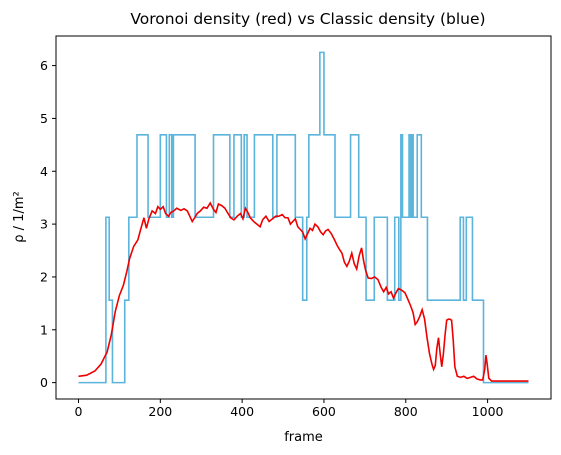  Describe the element at coordinates (44, 118) in the screenshot. I see `y-tick-label: 5` at that location.